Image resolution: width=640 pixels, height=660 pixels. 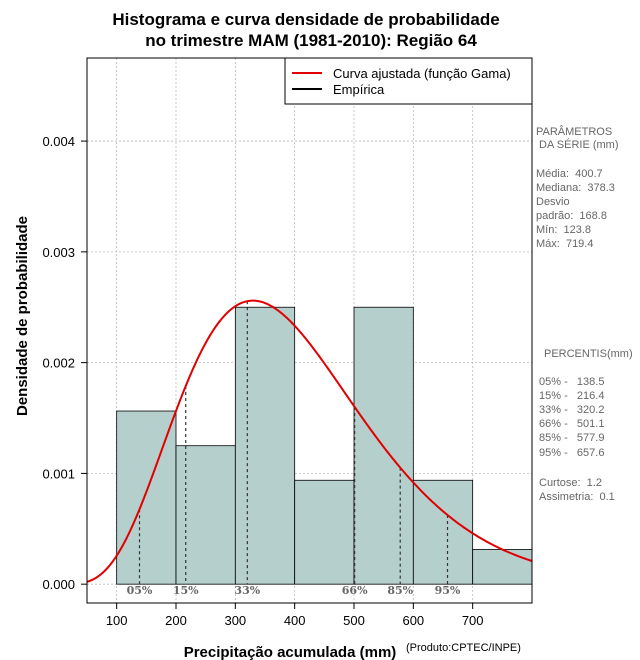 What do you see at coordinates (413, 620) in the screenshot?
I see `x-tick-label: 600` at bounding box center [413, 620].